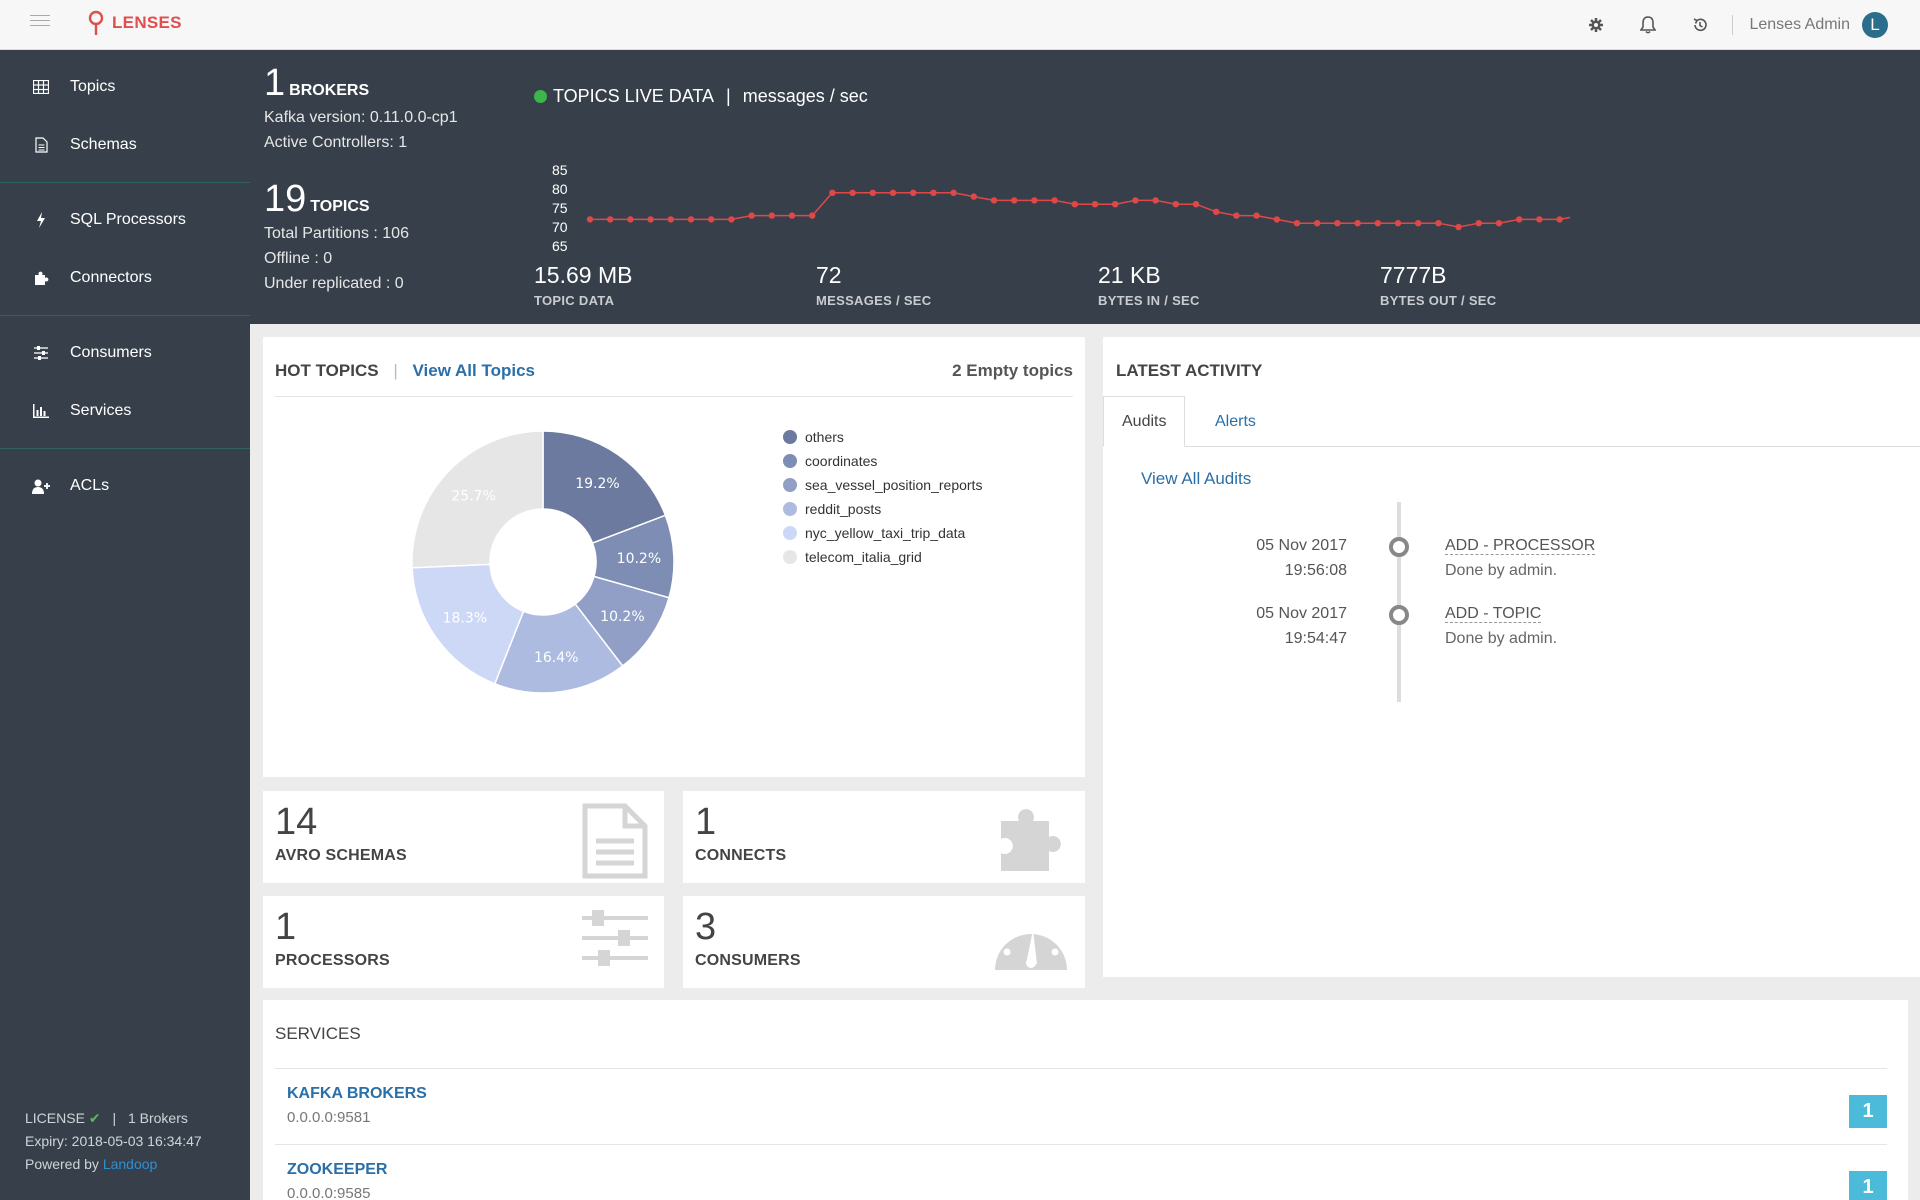  I want to click on legend-item: reddit_posts, so click(882, 509).